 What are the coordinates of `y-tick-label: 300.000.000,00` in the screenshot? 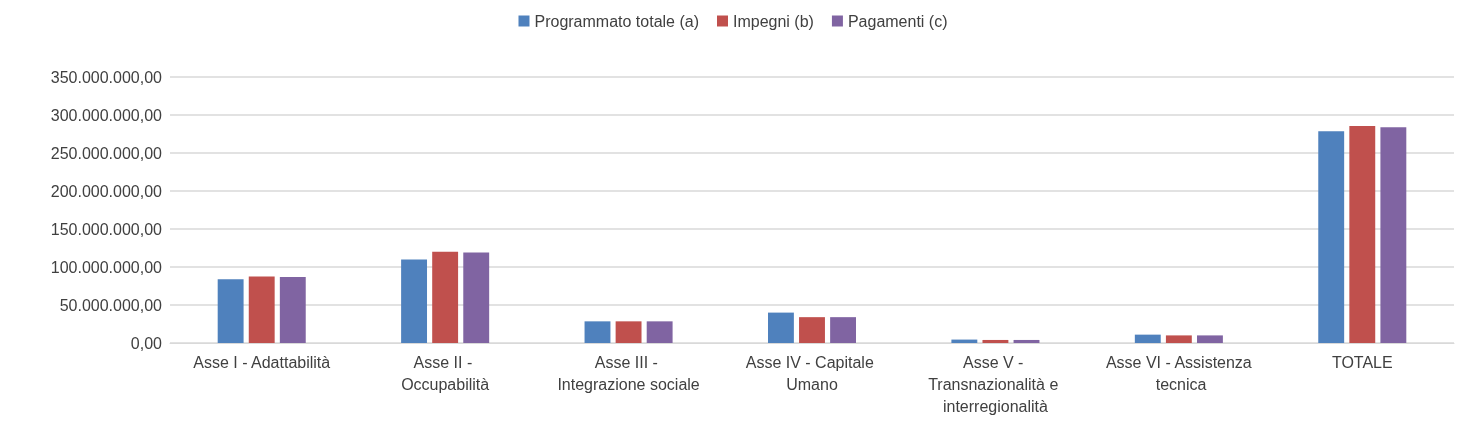 It's located at (106, 115).